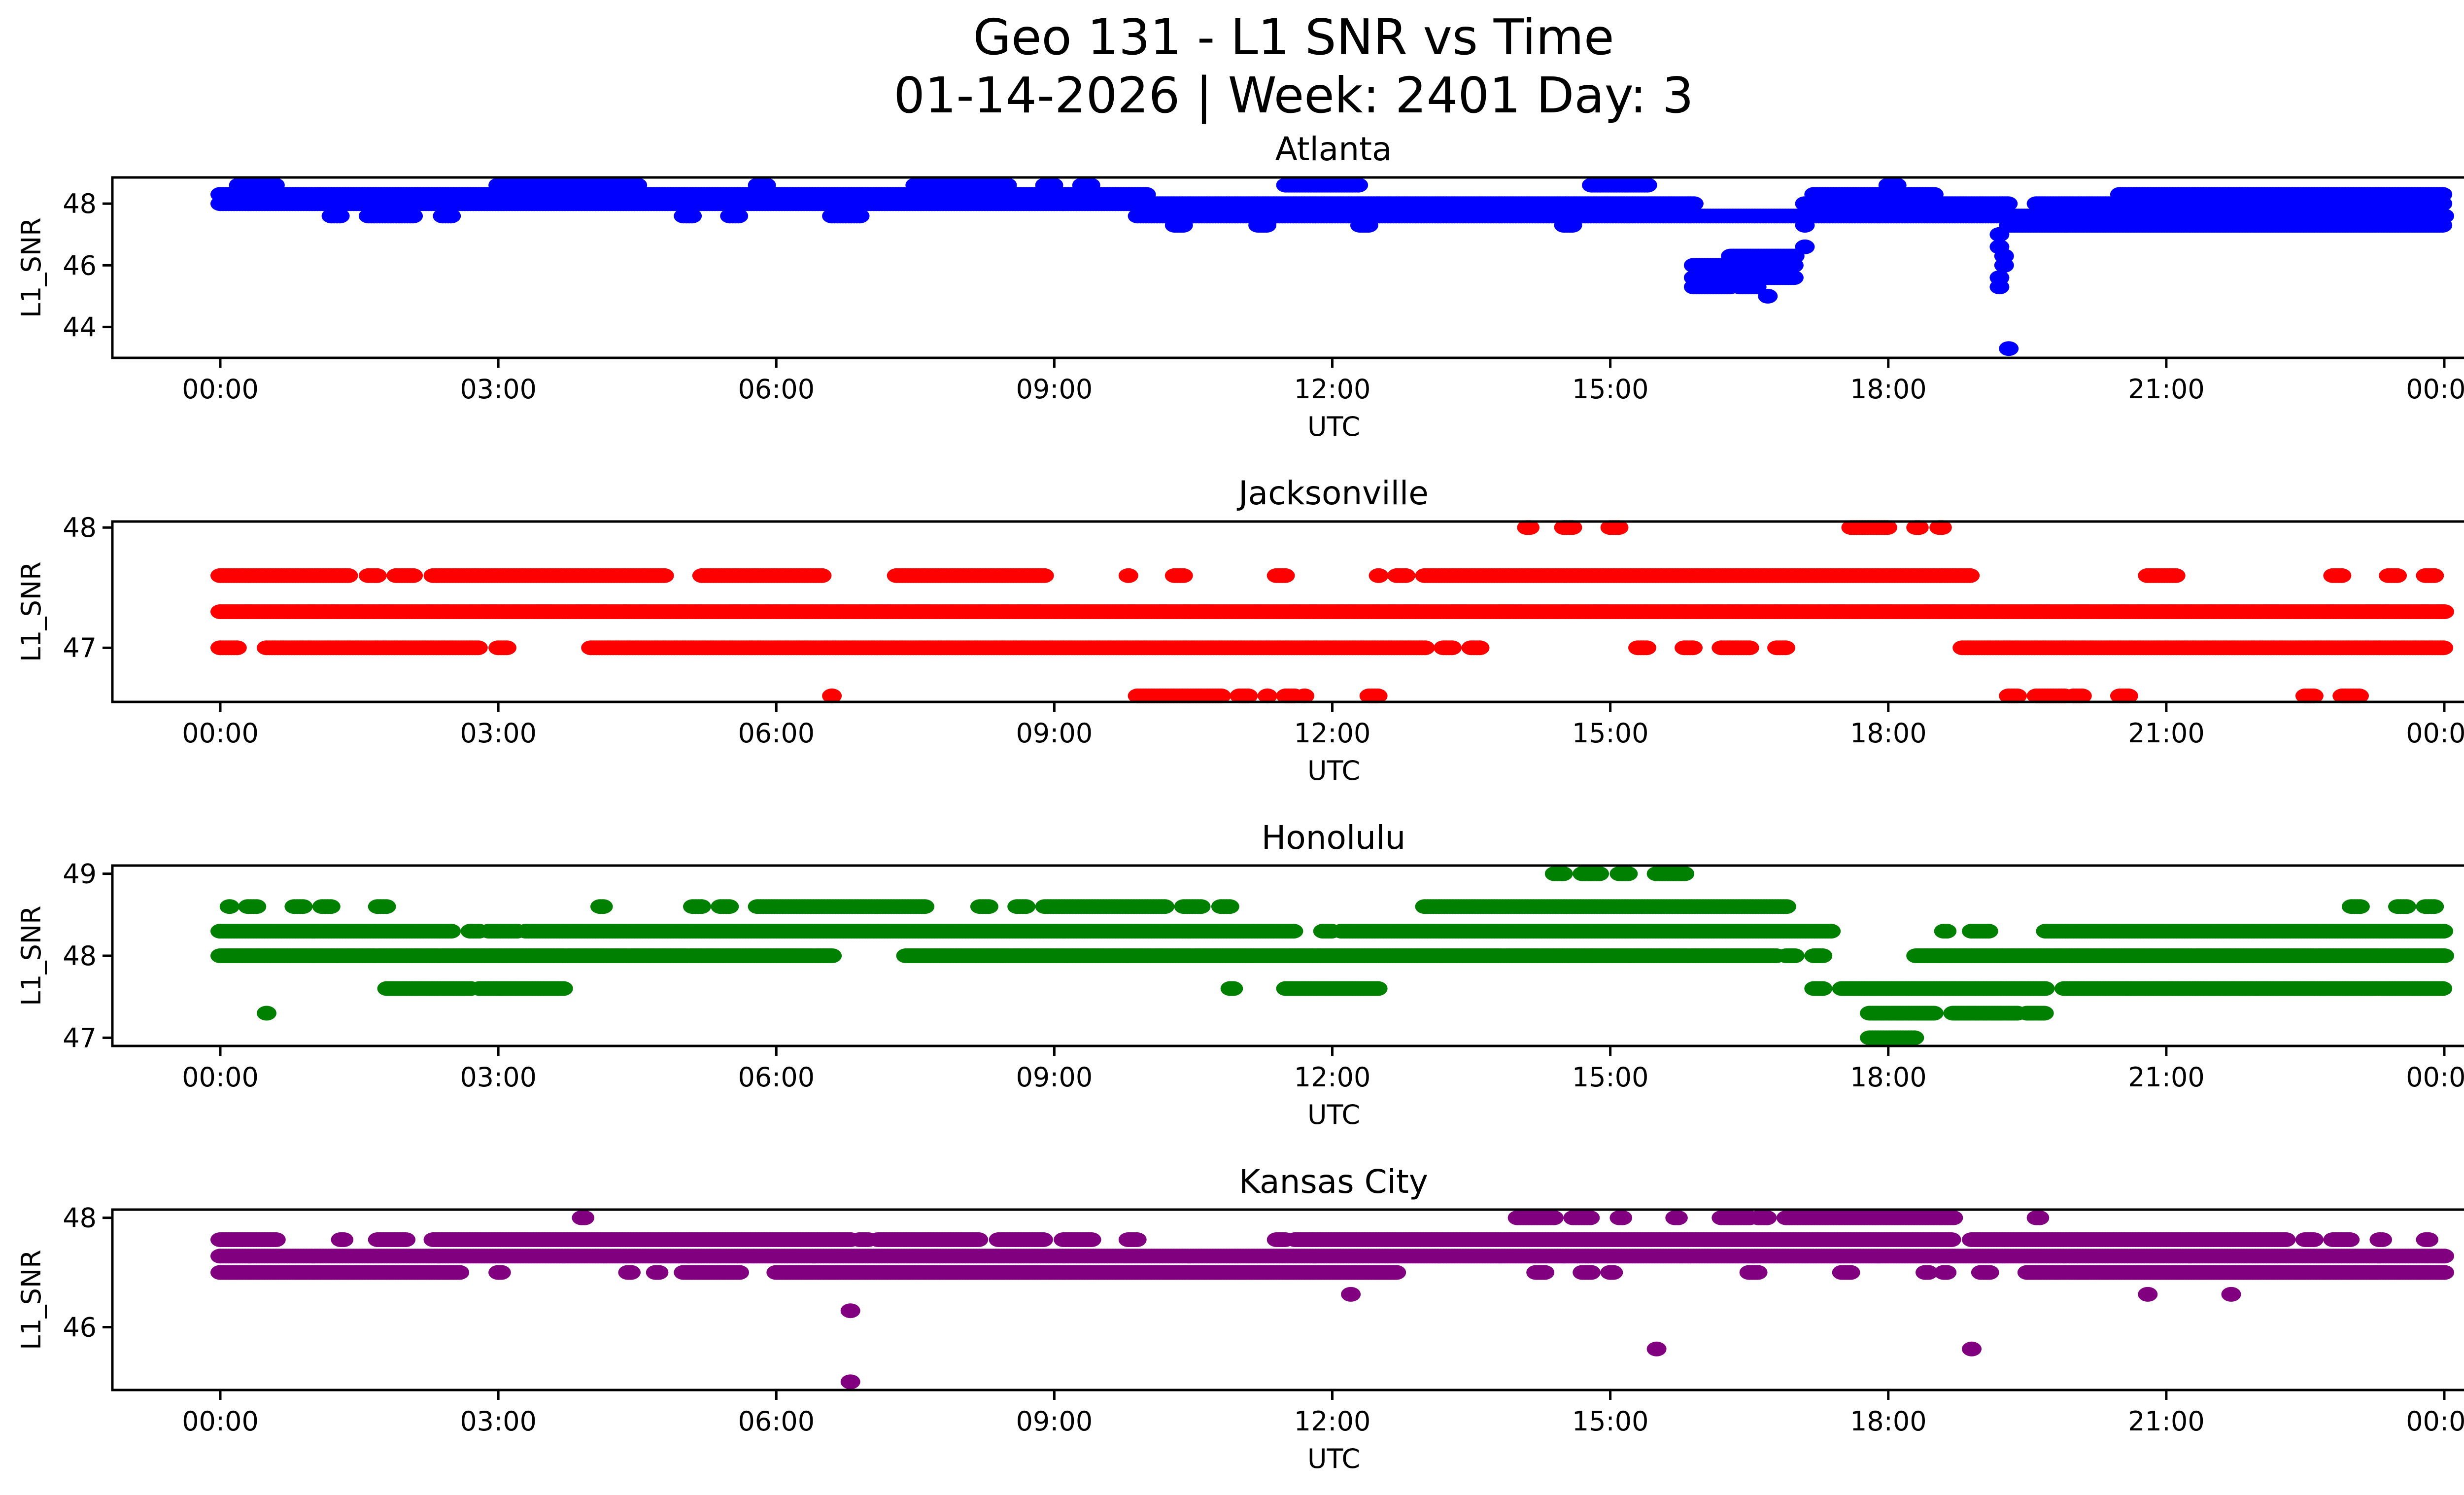 The height and width of the screenshot is (1495, 2464). Describe the element at coordinates (776, 389) in the screenshot. I see `x-tick-label: 06:00` at that location.